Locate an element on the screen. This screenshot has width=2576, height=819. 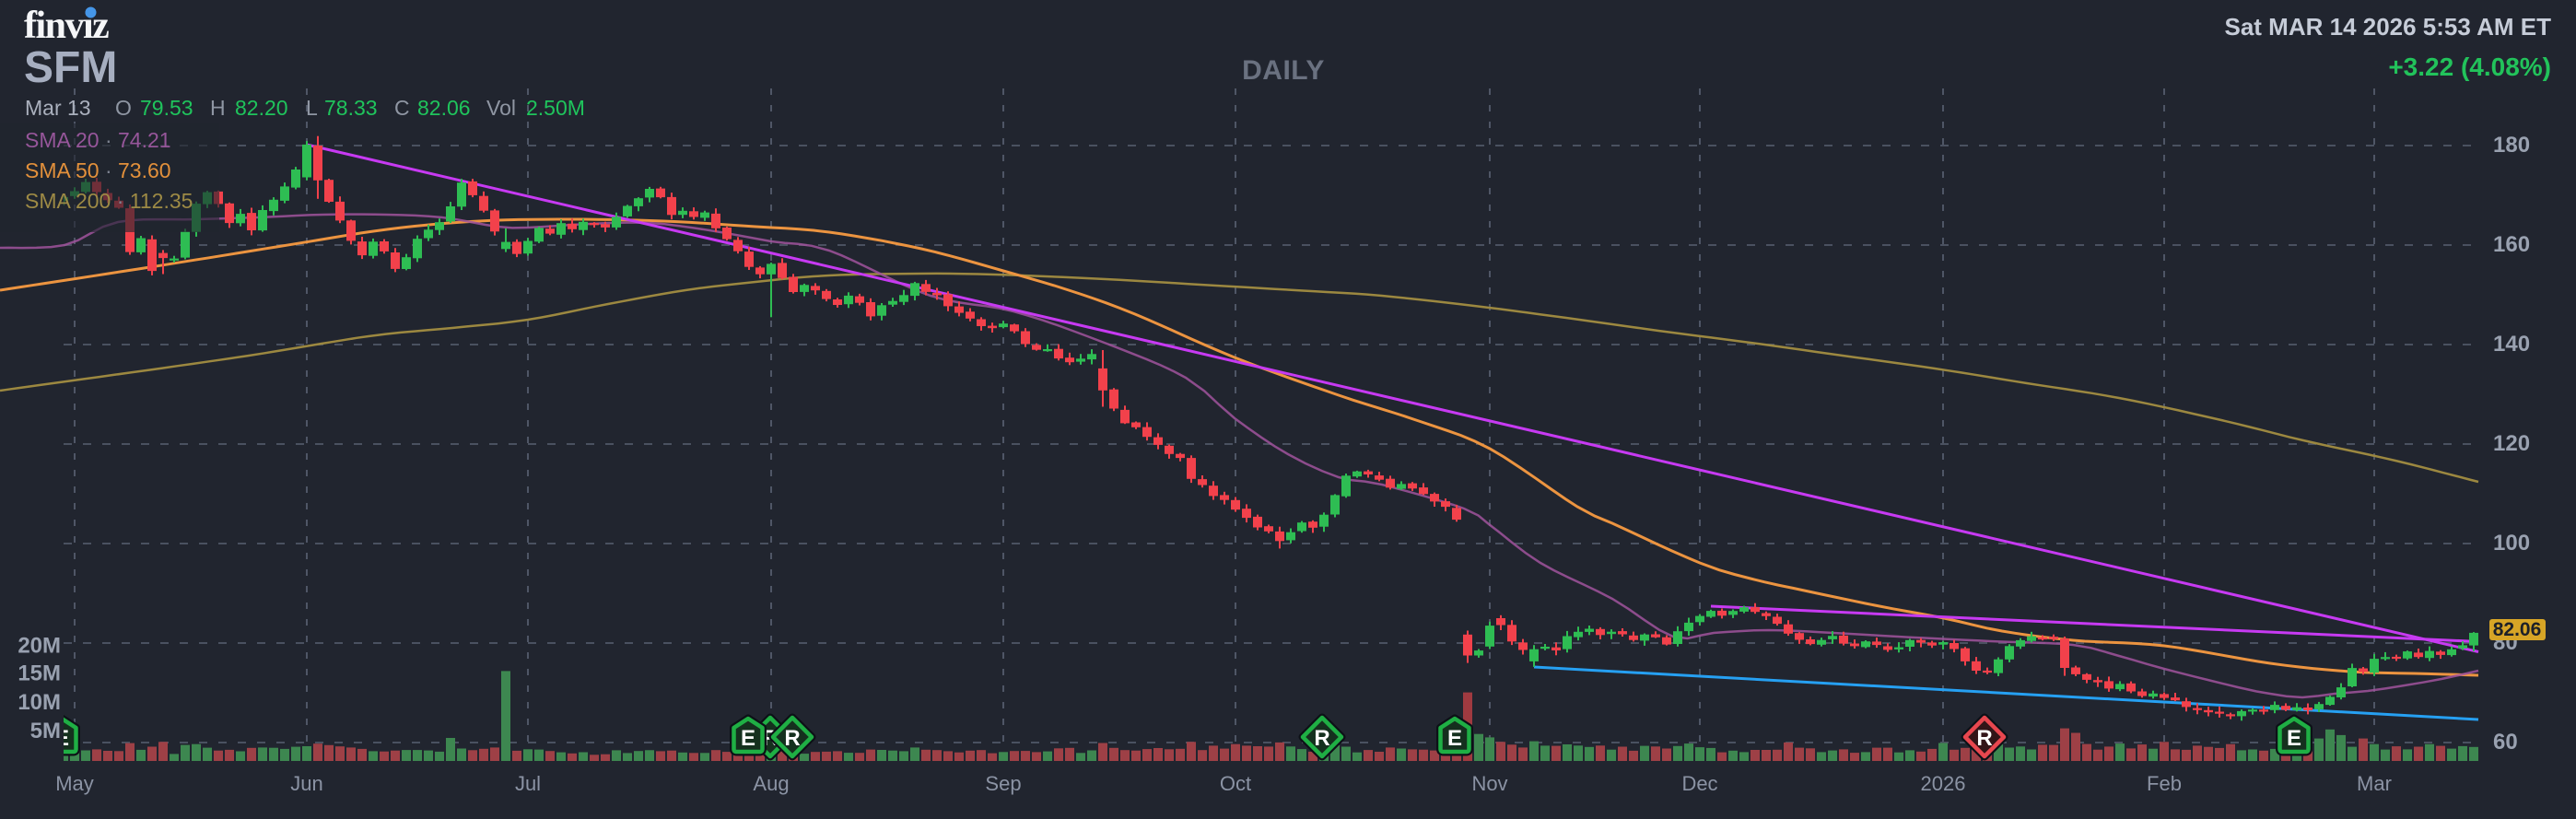
svg-text: Mar 13 is located at coordinates (58, 108).